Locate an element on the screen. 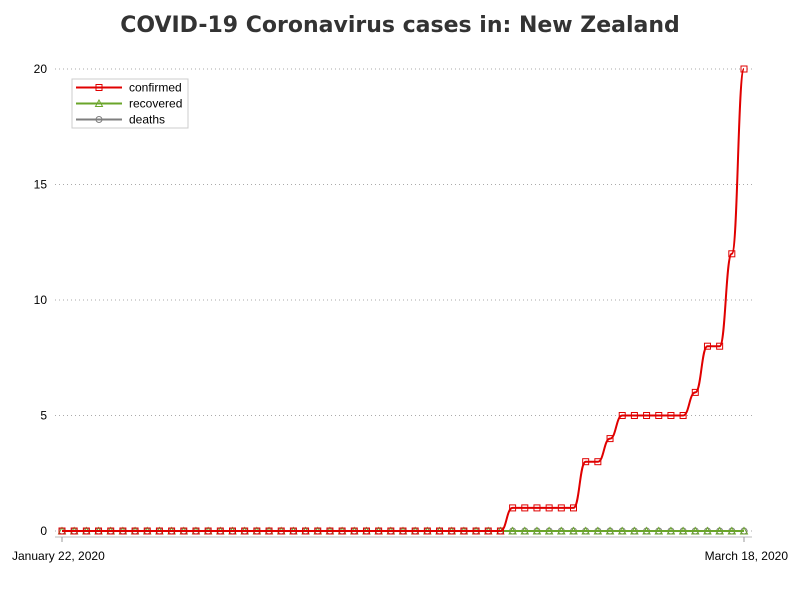 The image size is (800, 600). y-tick-label-10: 10 is located at coordinates (41, 300).